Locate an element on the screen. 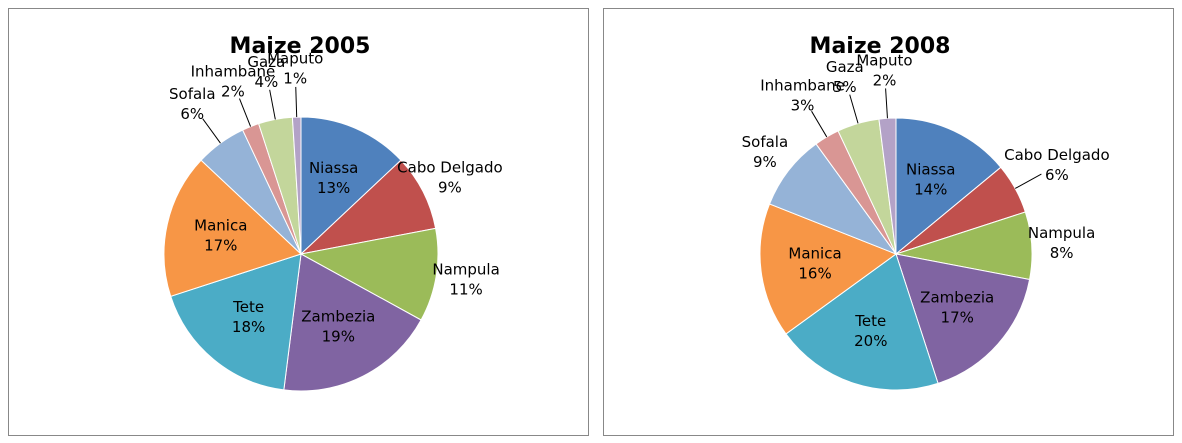 This screenshot has height=443, width=1182. slice-value-label: 20% is located at coordinates (870, 341).